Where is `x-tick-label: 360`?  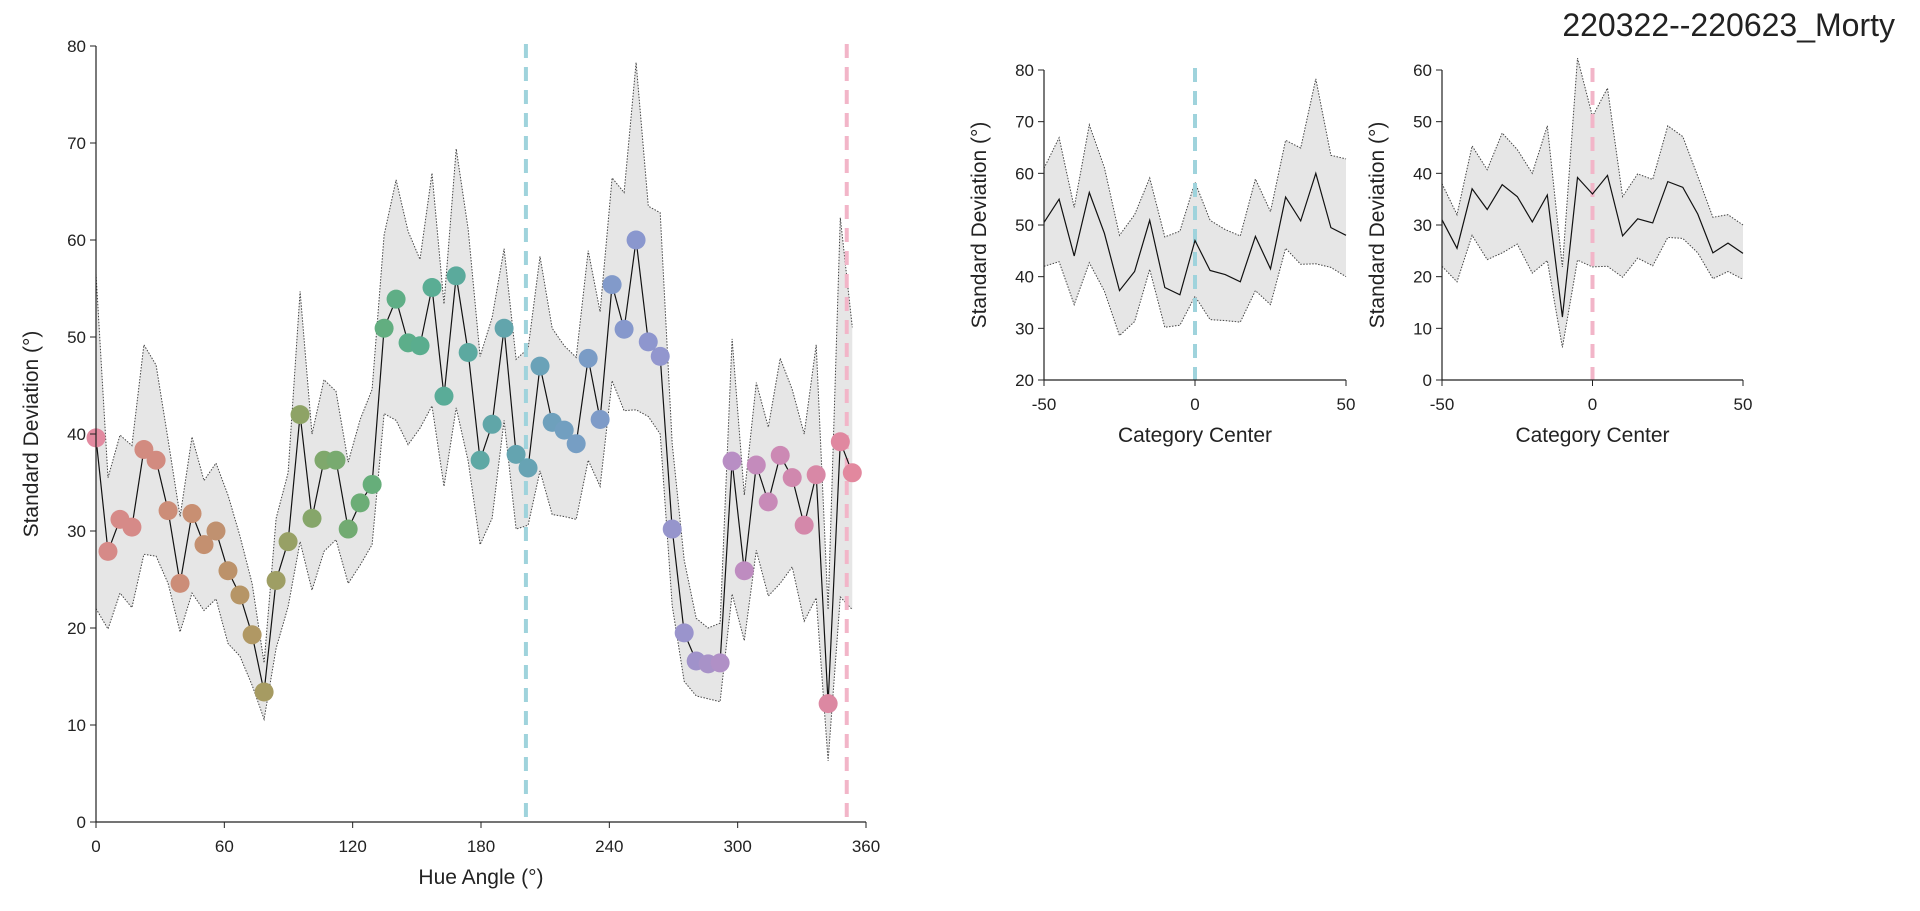
x-tick-label: 360 is located at coordinates (866, 846).